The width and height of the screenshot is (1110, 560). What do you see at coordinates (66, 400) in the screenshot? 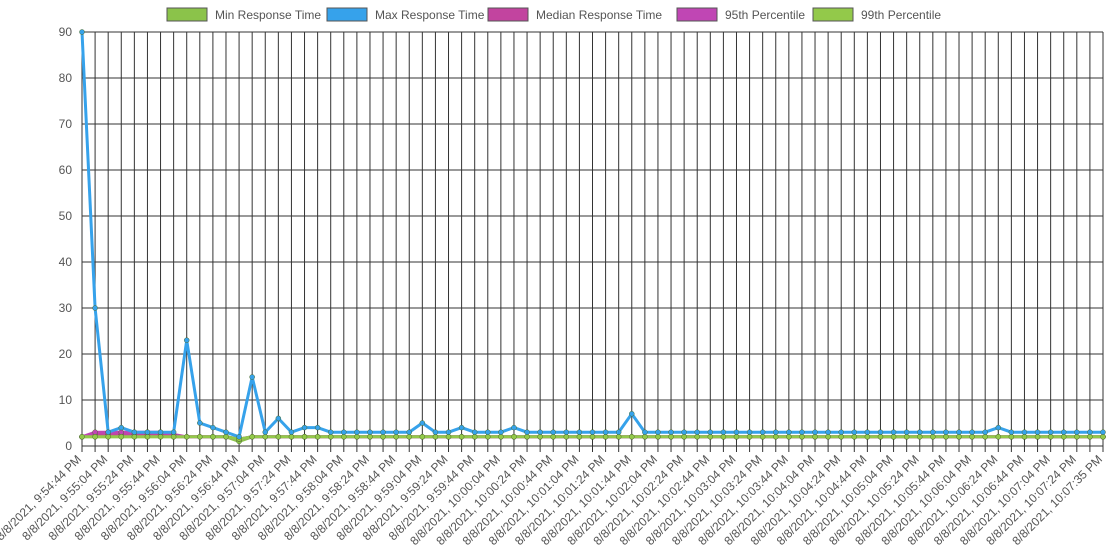
I see `y-tick-label: 10` at bounding box center [66, 400].